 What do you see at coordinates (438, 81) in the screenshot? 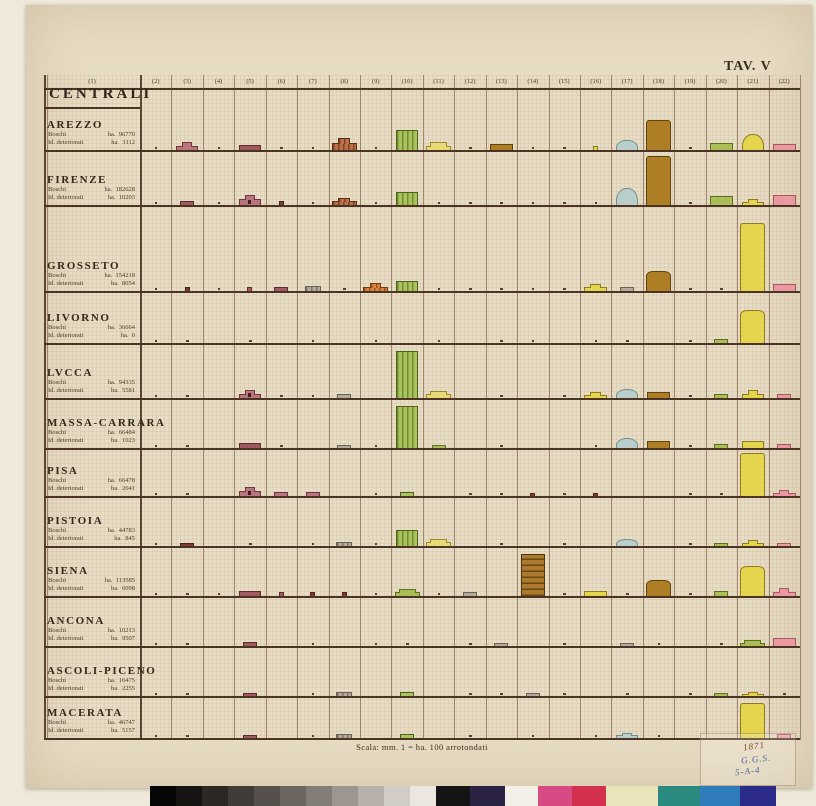
I see `column-header: (11)` at bounding box center [438, 81].